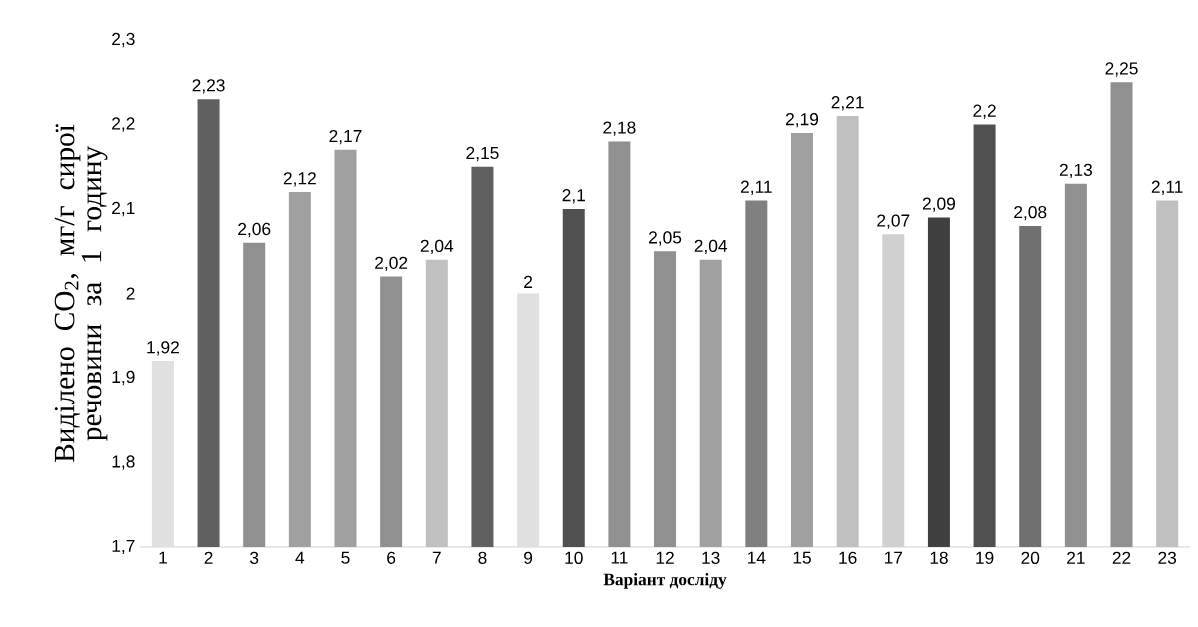  Describe the element at coordinates (1030, 557) in the screenshot. I see `x-tick-label: 20` at that location.